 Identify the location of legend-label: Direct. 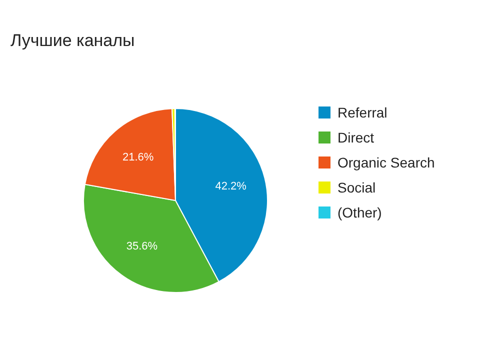
(356, 138).